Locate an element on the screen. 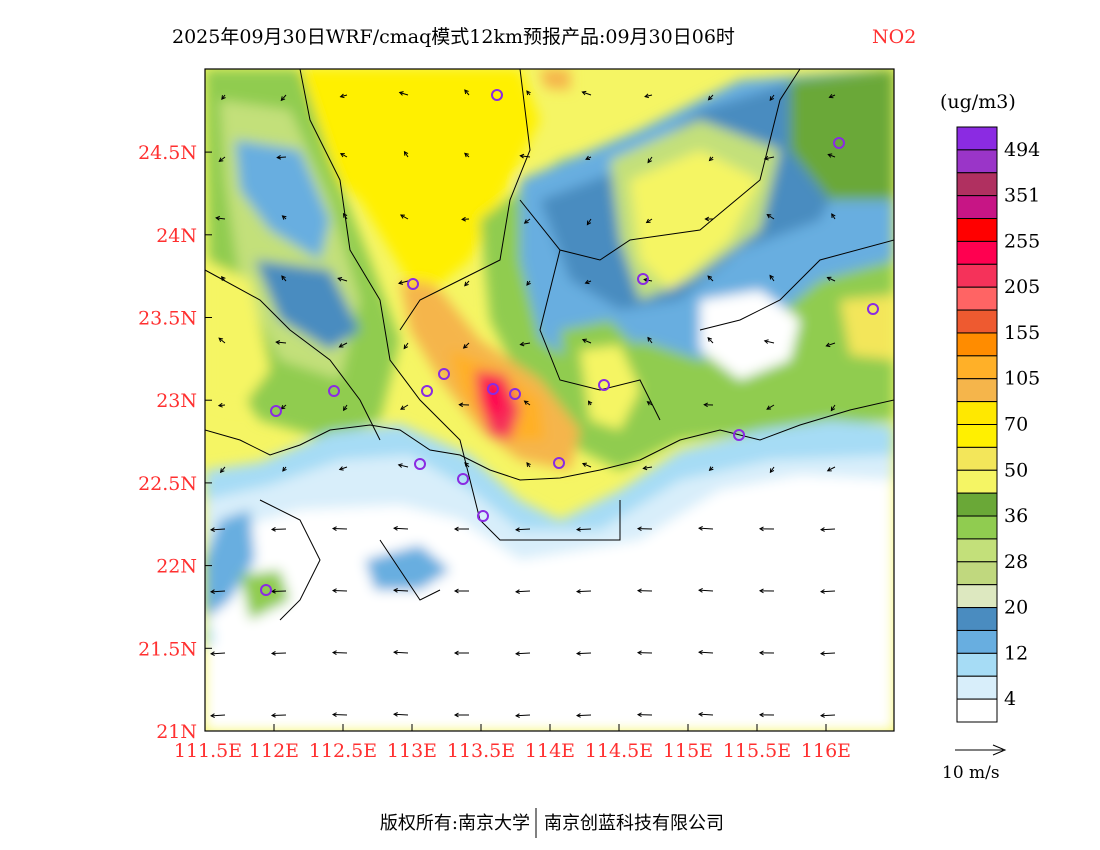  x-tick-label: 115.5E is located at coordinates (757, 751).